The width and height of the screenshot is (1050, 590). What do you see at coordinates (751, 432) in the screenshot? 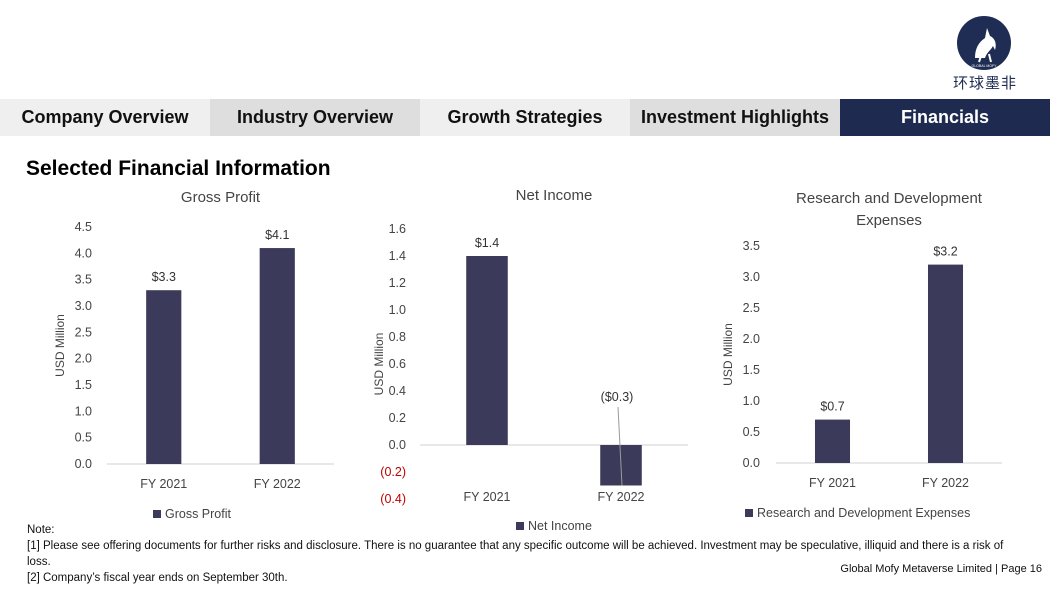
I see `chart-3-ytick-label: 0.5` at bounding box center [751, 432].